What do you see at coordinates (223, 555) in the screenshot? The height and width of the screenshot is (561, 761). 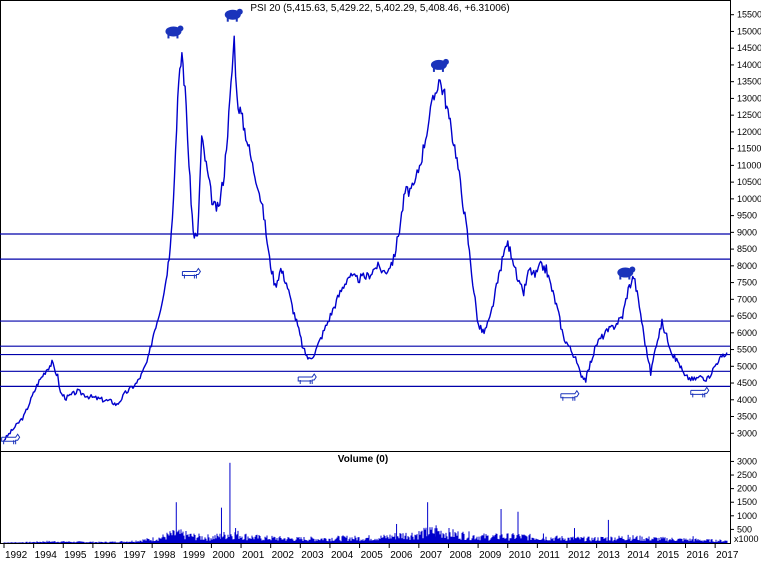 I see `x-tick-label: 2000` at bounding box center [223, 555].